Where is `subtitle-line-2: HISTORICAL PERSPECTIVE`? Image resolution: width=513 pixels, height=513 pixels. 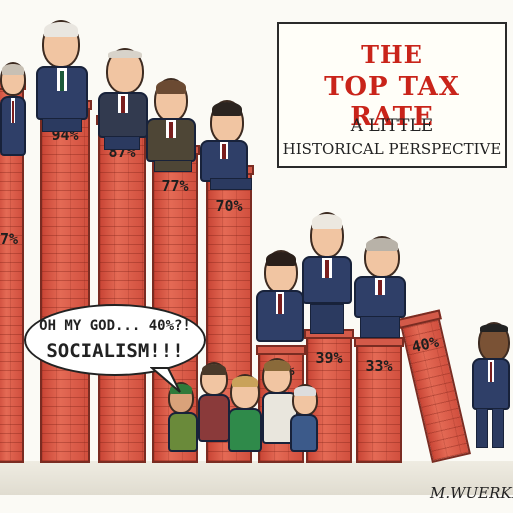
subtitle-line-2: HISTORICAL PERSPECTIVE is located at coordinates (392, 149).